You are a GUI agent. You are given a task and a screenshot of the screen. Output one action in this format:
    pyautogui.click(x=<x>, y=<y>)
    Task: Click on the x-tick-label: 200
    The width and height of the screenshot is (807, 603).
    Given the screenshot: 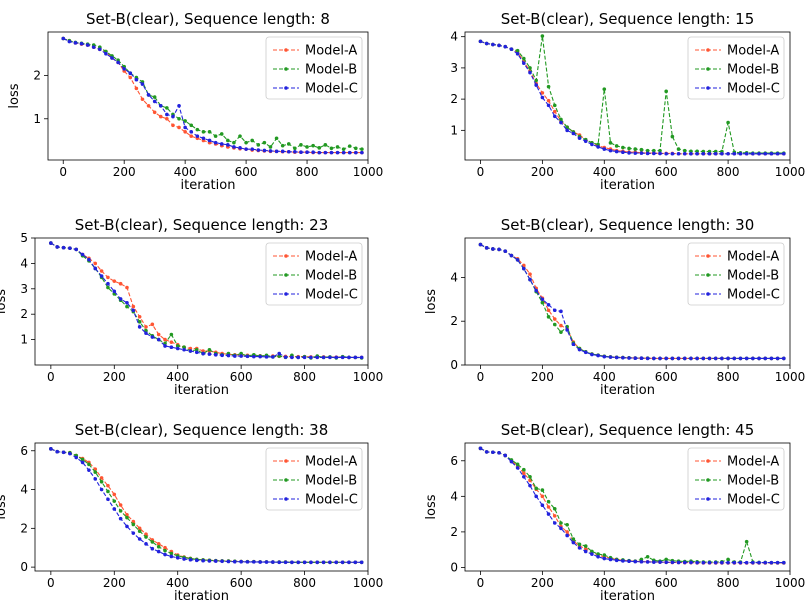 What is the action you would take?
    pyautogui.click(x=124, y=172)
    